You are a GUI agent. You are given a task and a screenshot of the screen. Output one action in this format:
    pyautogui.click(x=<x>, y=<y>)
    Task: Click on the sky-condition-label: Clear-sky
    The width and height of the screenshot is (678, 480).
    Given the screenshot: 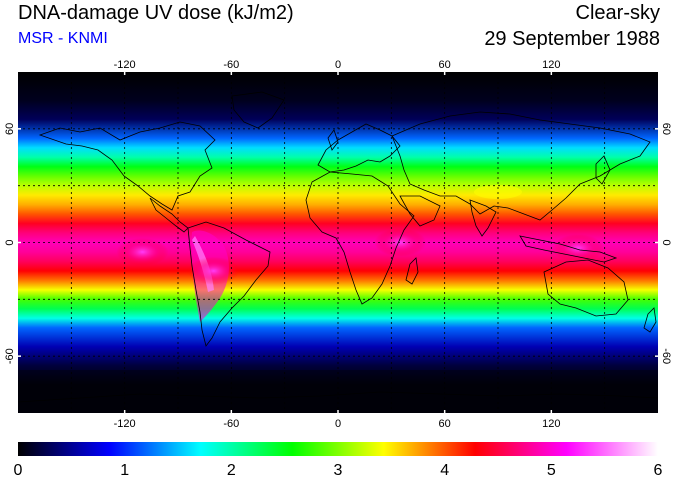 What is the action you would take?
    pyautogui.click(x=617, y=13)
    